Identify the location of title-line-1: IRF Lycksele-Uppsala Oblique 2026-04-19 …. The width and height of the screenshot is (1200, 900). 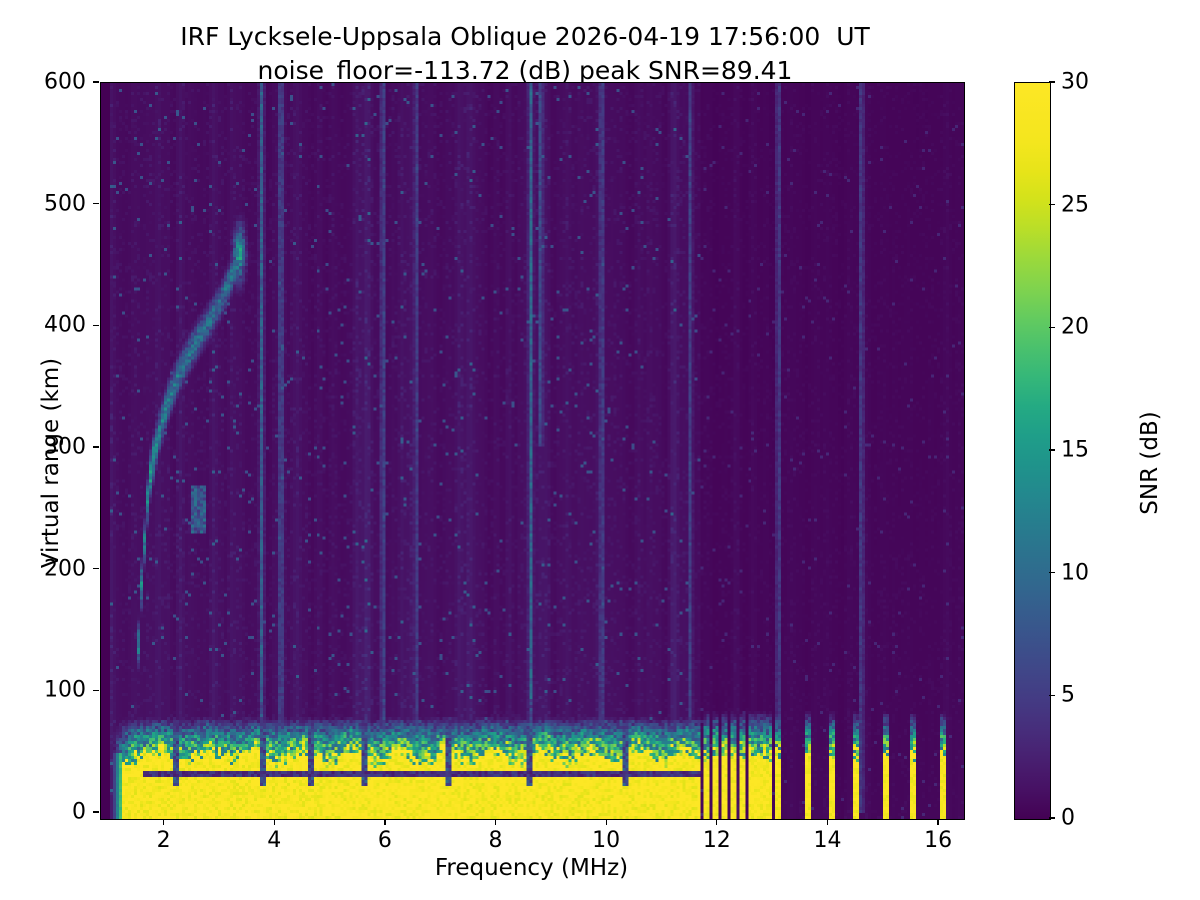
(525, 36).